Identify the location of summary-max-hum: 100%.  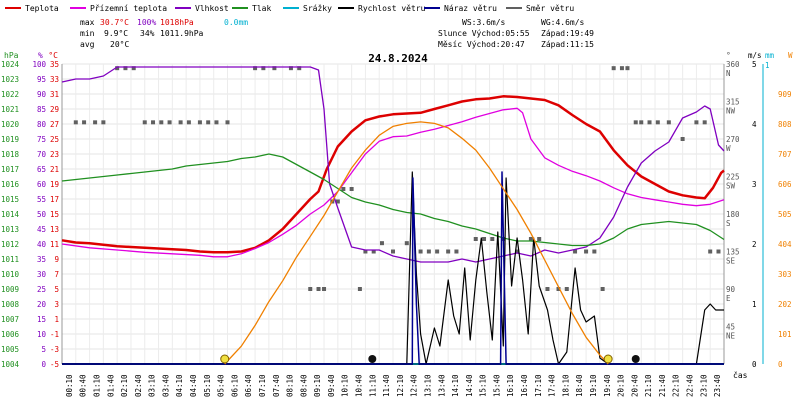
(146, 22).